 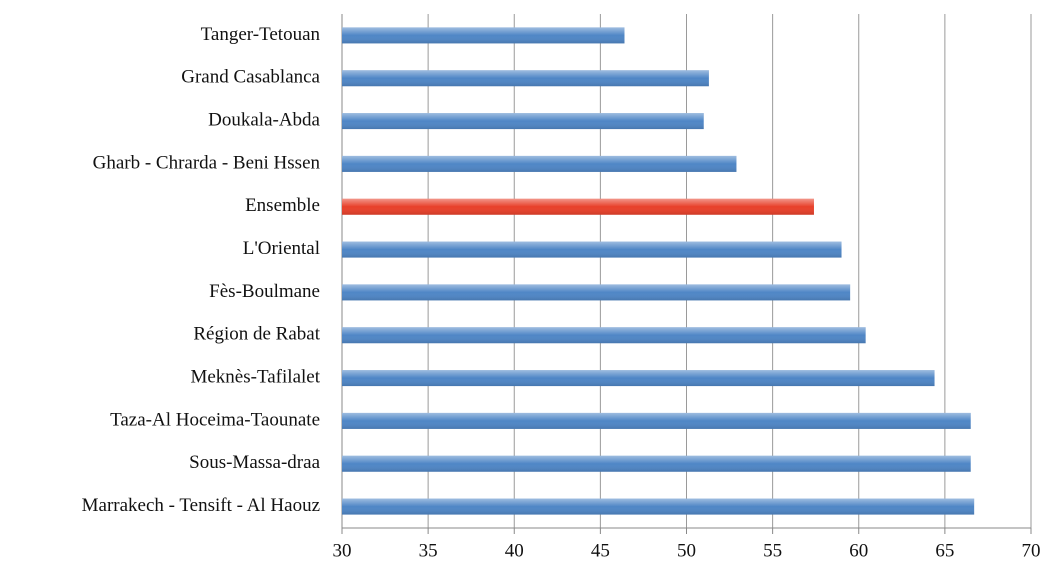 I want to click on y-tick-label: Ensemble, so click(x=282, y=205).